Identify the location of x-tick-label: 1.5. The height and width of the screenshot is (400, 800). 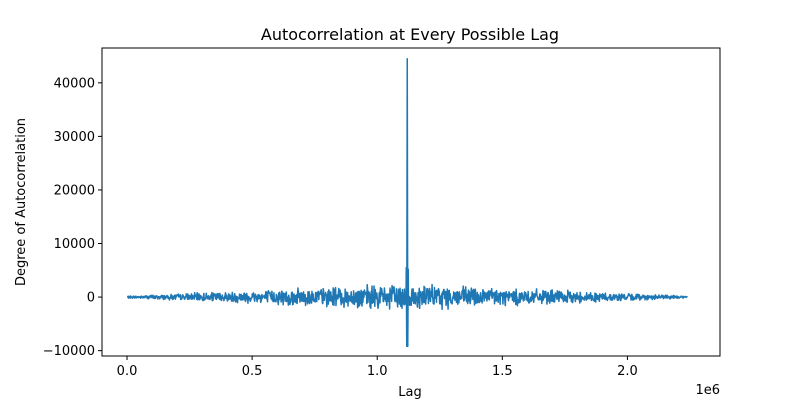
(502, 371).